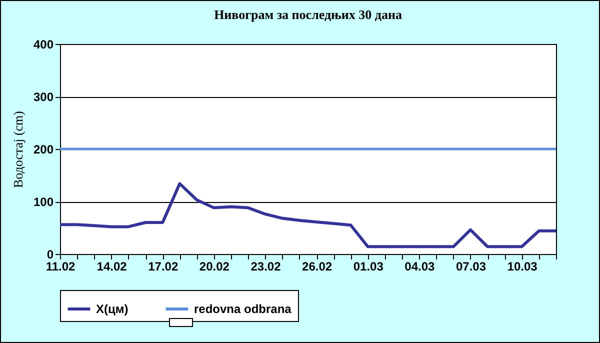  I want to click on x-tick-label: 23.02, so click(266, 267).